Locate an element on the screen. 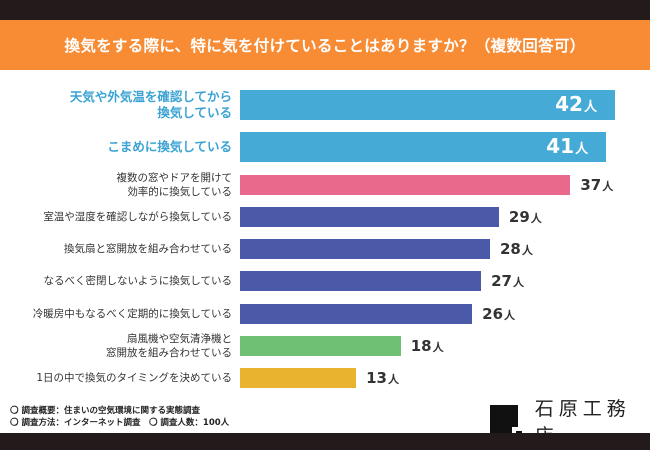 The image size is (650, 450). value-number: 18 is located at coordinates (421, 346).